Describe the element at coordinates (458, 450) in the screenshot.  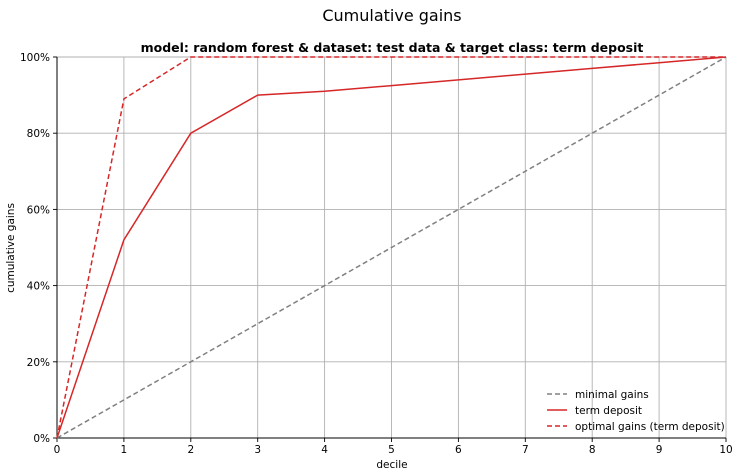
I see `x-tick-label: 6` at that location.